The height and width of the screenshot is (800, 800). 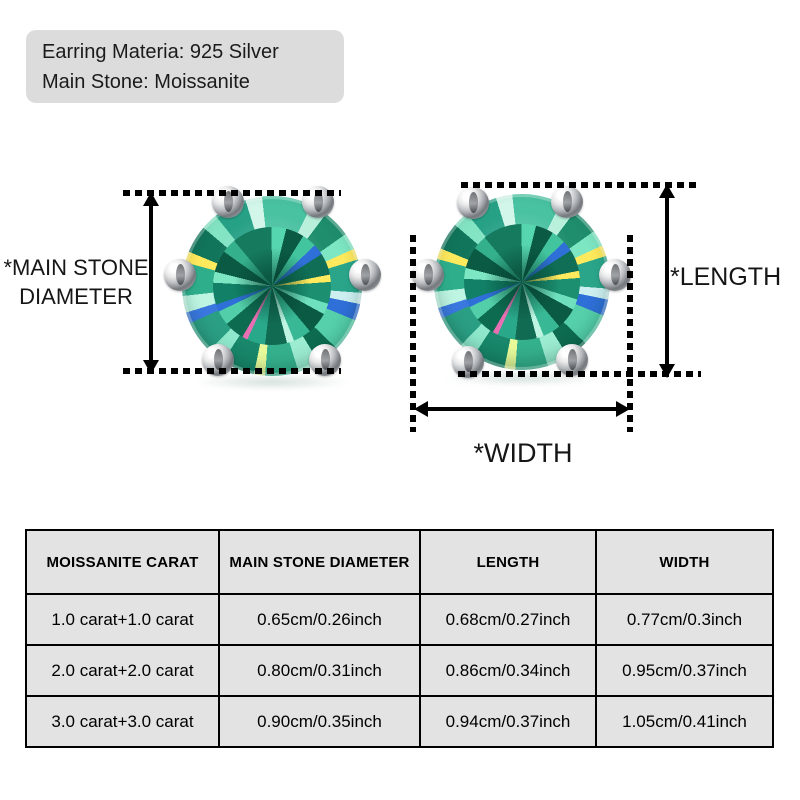 I want to click on moissanite-stone, so click(x=522, y=282).